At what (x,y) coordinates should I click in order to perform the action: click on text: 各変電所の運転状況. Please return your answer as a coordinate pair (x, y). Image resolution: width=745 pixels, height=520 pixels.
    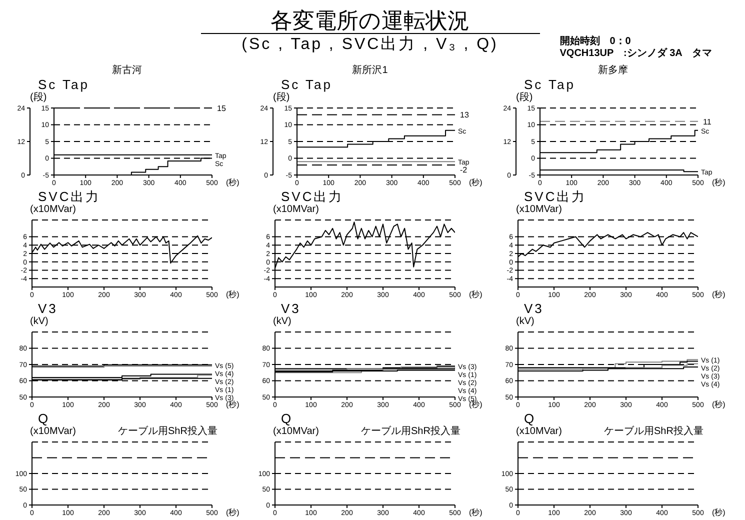
    Looking at the image, I should click on (370, 21).